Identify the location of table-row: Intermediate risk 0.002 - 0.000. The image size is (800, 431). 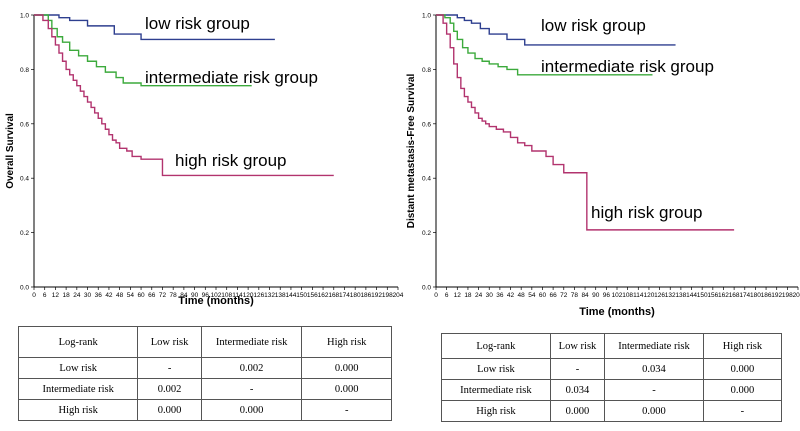
(204, 389).